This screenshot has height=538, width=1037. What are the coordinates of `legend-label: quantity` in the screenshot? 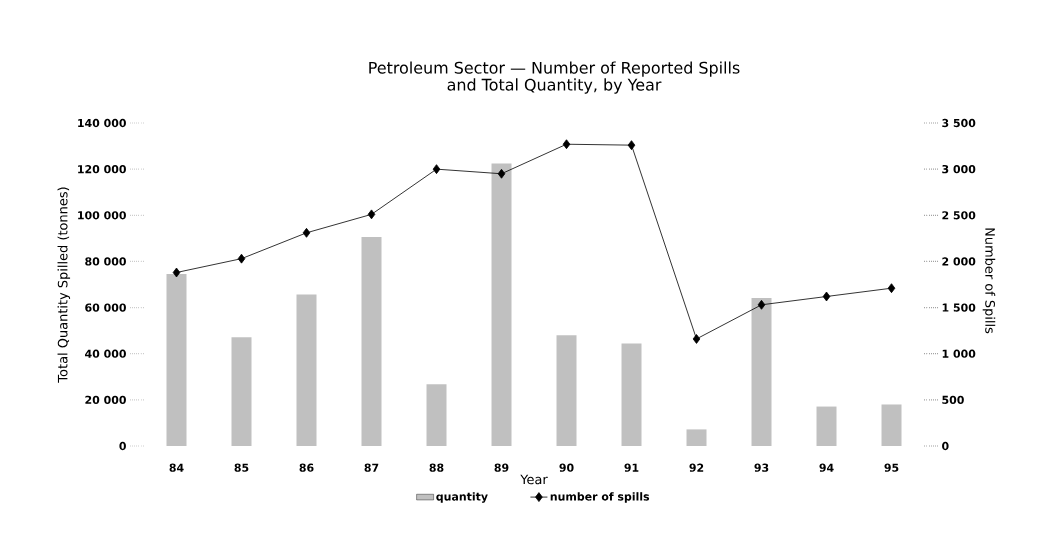 It's located at (462, 497).